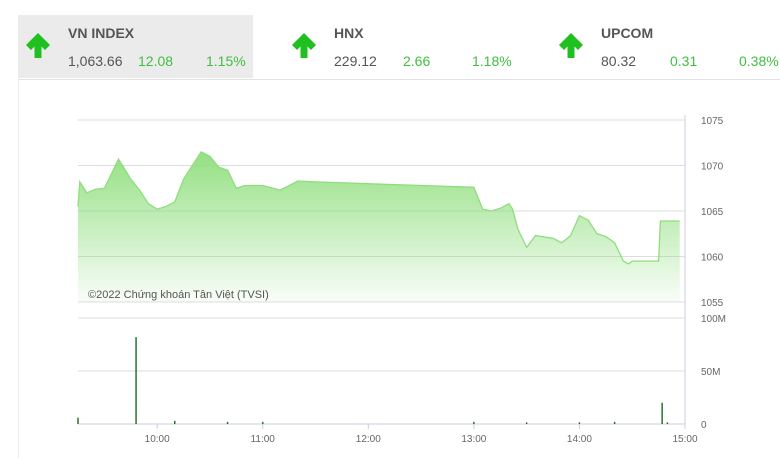  I want to click on index-panel-vnindex: VN INDEX 1,063.66 12.08 1.15%, so click(135, 46).